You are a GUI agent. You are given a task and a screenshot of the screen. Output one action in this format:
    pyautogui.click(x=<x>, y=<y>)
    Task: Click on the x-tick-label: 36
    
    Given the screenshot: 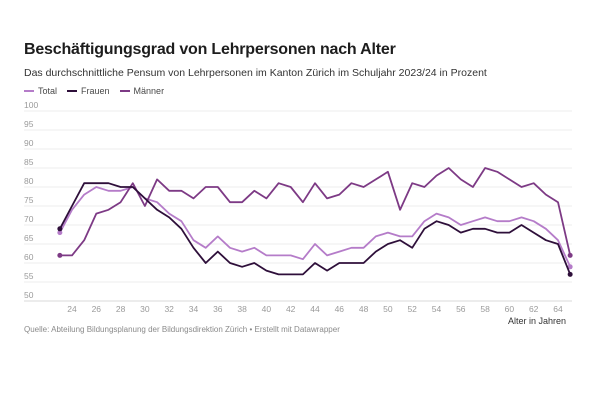 What is the action you would take?
    pyautogui.click(x=218, y=309)
    